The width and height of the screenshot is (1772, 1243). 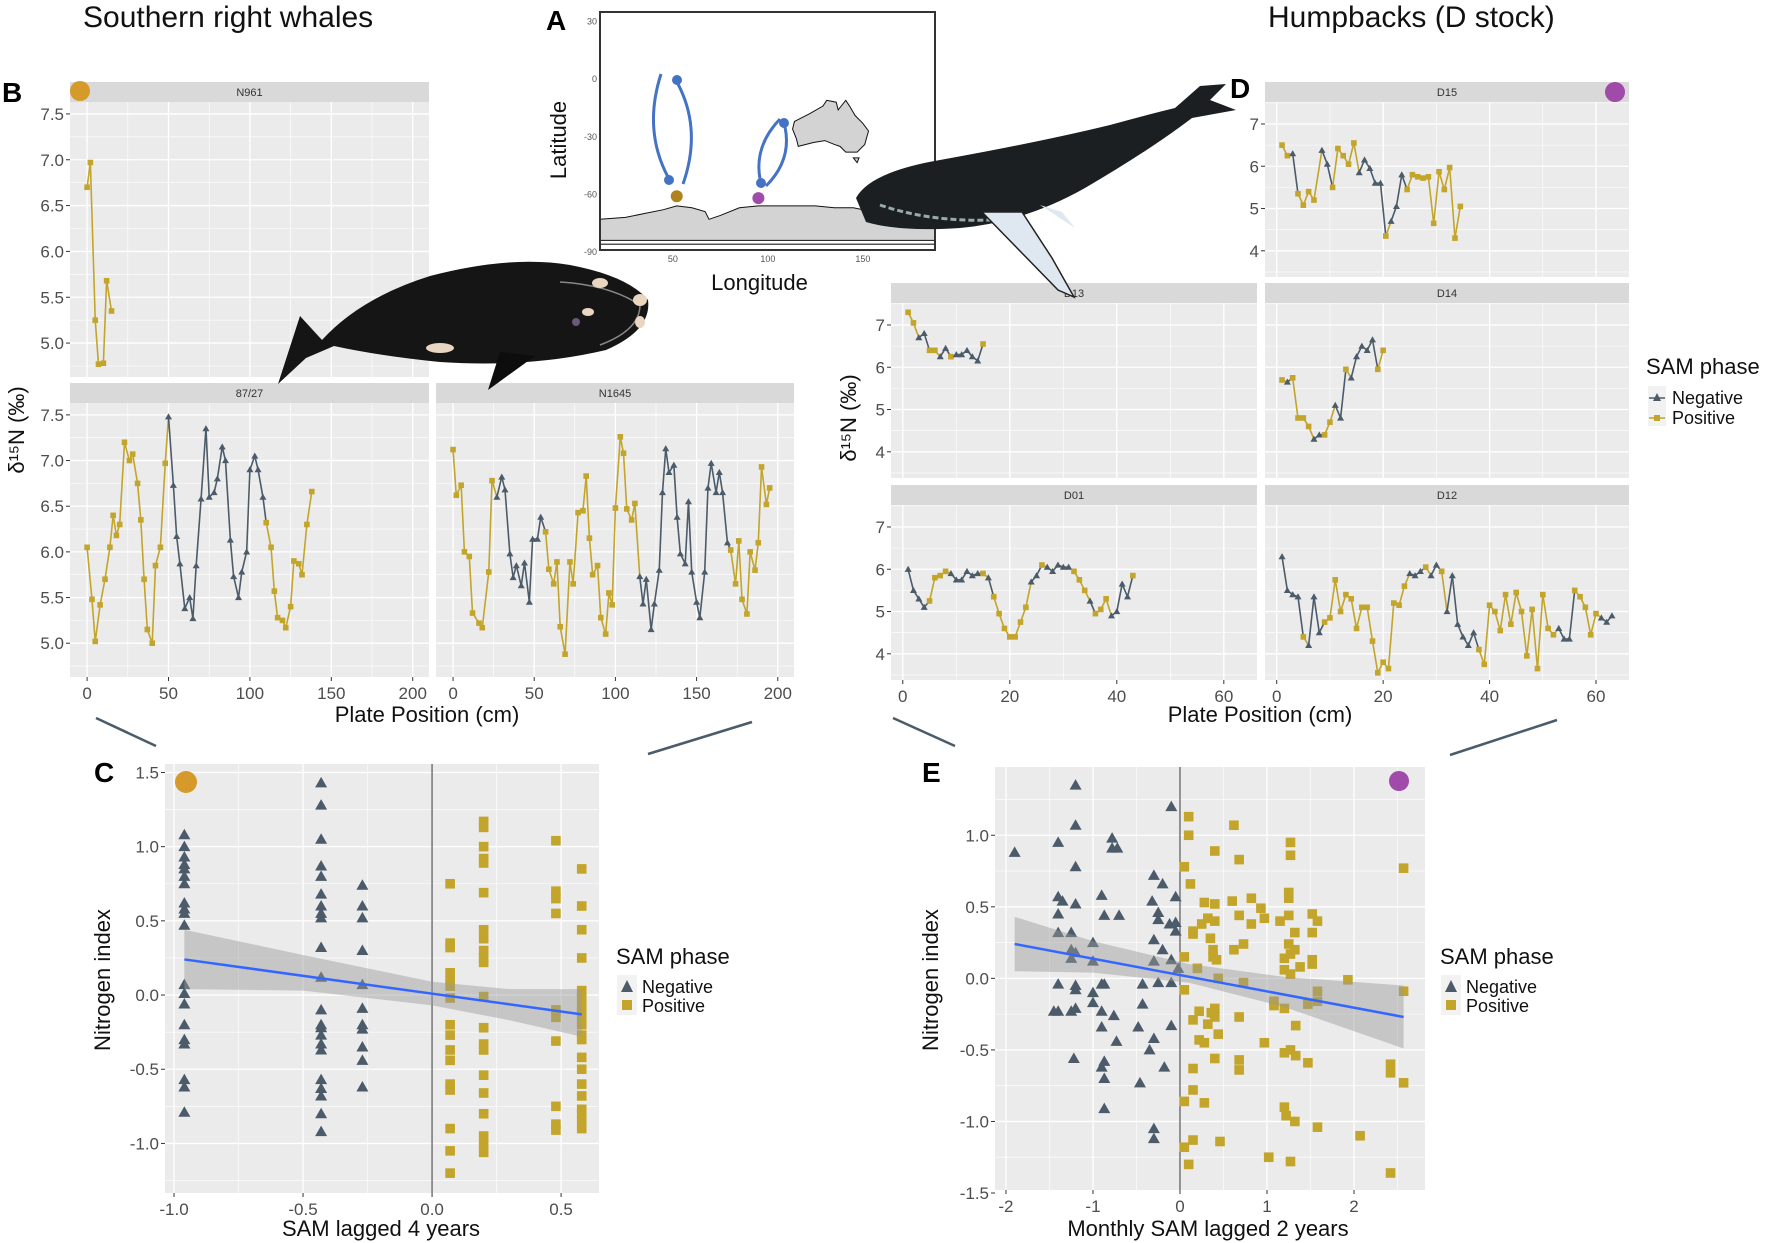 I want to click on facet-D01: D01 4 5 6 7 0 20 40 60, so click(x=1066, y=595).